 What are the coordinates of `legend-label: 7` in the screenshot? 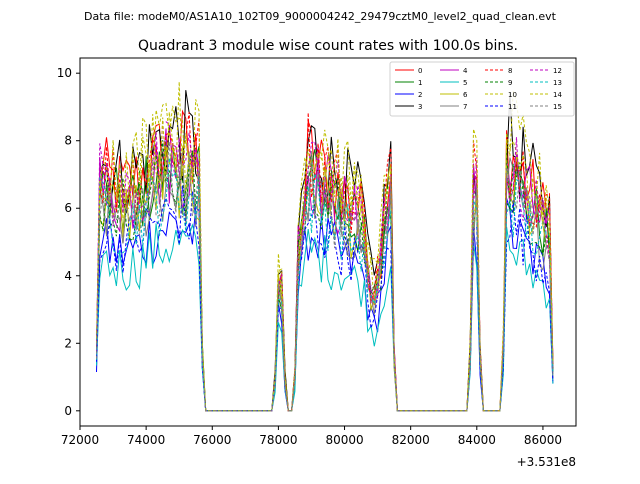 It's located at (465, 107).